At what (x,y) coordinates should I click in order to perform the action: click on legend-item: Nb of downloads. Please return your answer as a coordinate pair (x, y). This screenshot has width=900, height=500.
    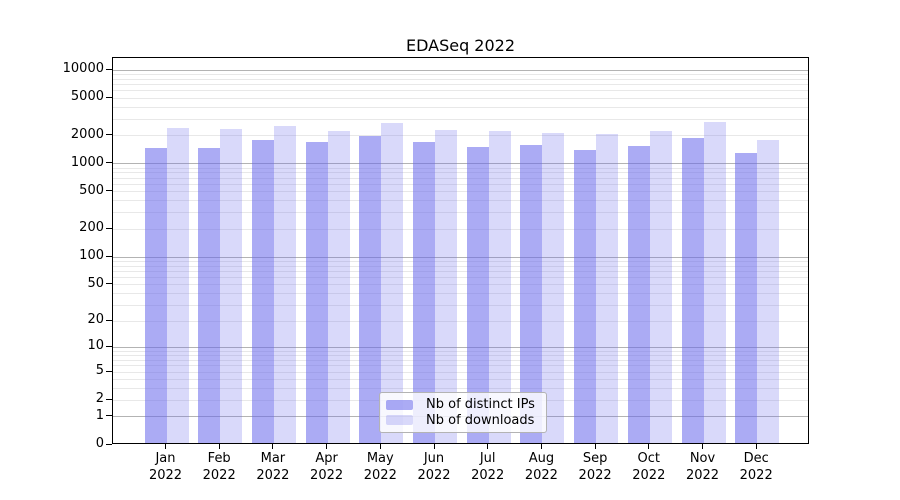
    Looking at the image, I should click on (463, 420).